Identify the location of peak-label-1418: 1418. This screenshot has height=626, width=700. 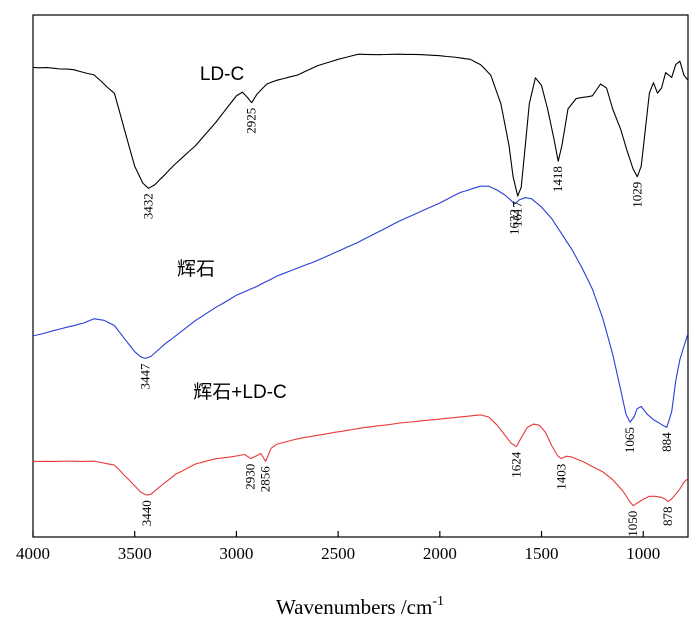
(557, 179).